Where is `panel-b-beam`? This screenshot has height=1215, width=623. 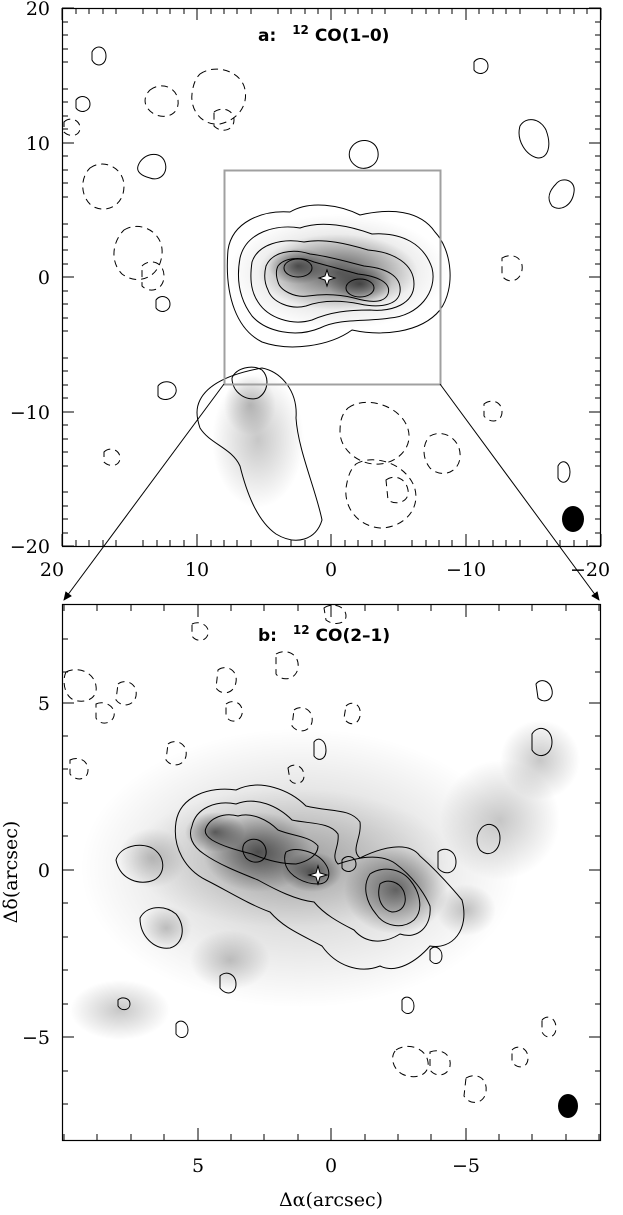 panel-b-beam is located at coordinates (568, 1106).